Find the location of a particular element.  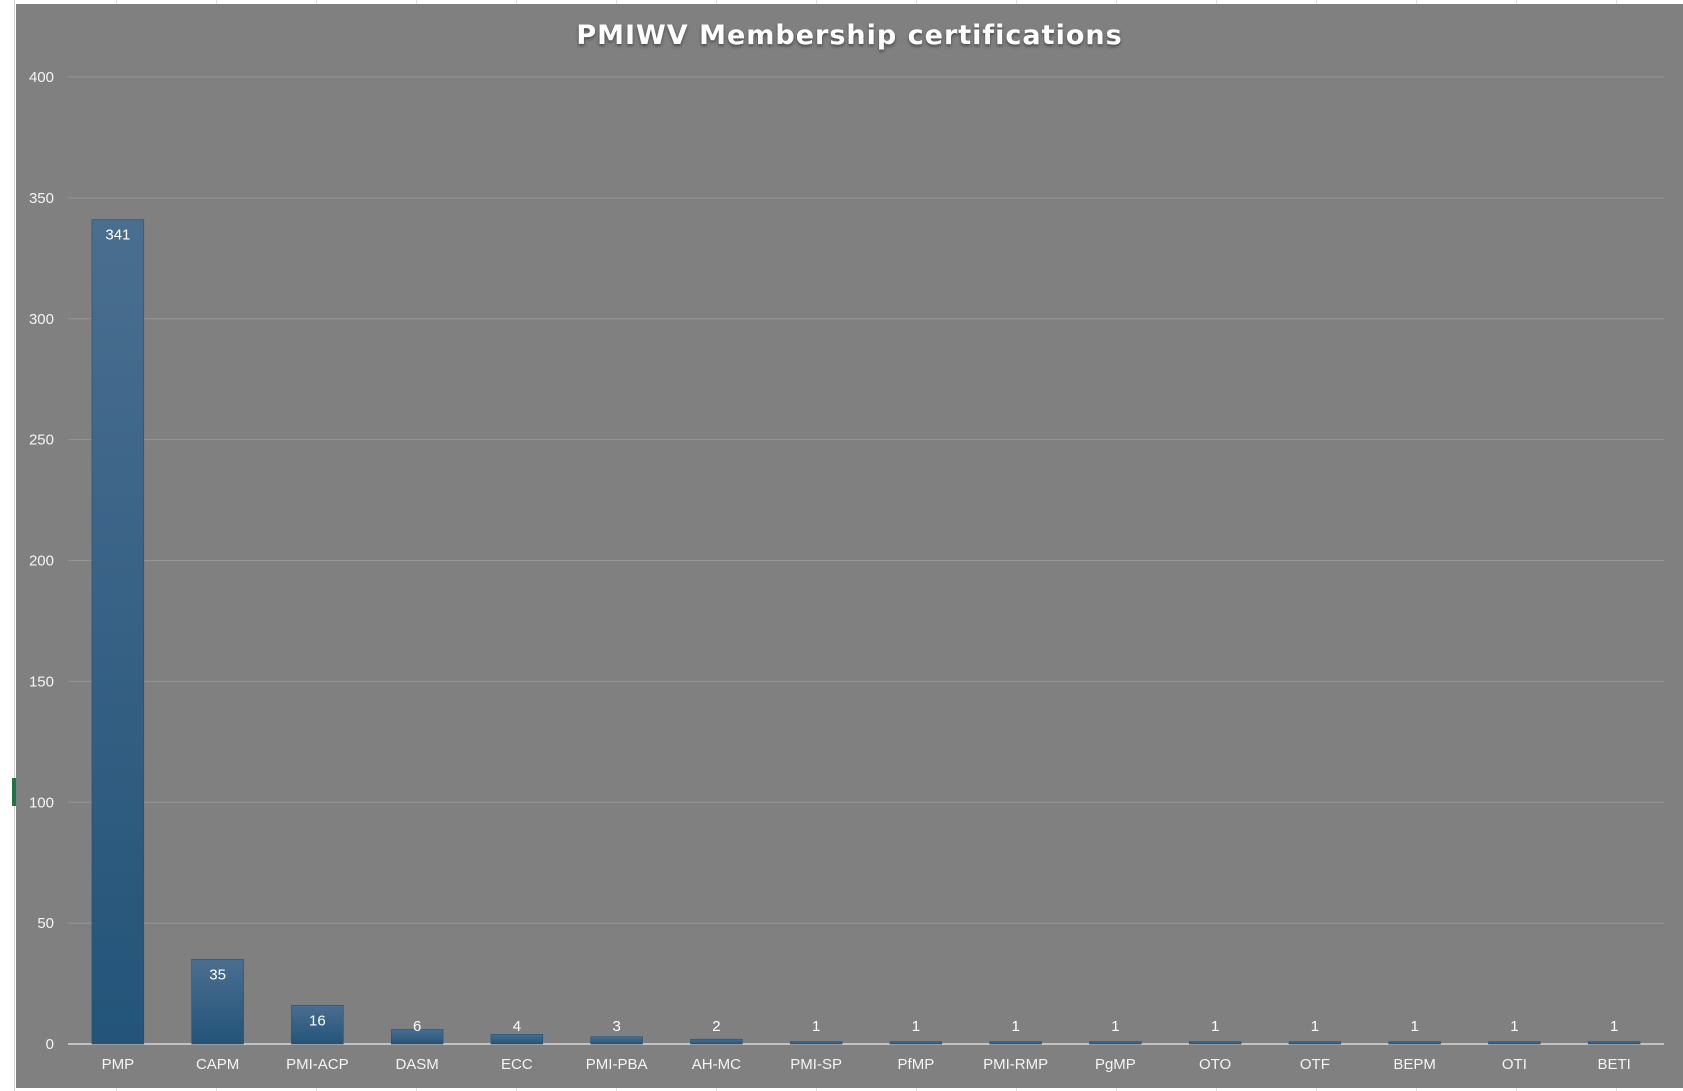

bar-pmi-rmp is located at coordinates (1015, 1043).